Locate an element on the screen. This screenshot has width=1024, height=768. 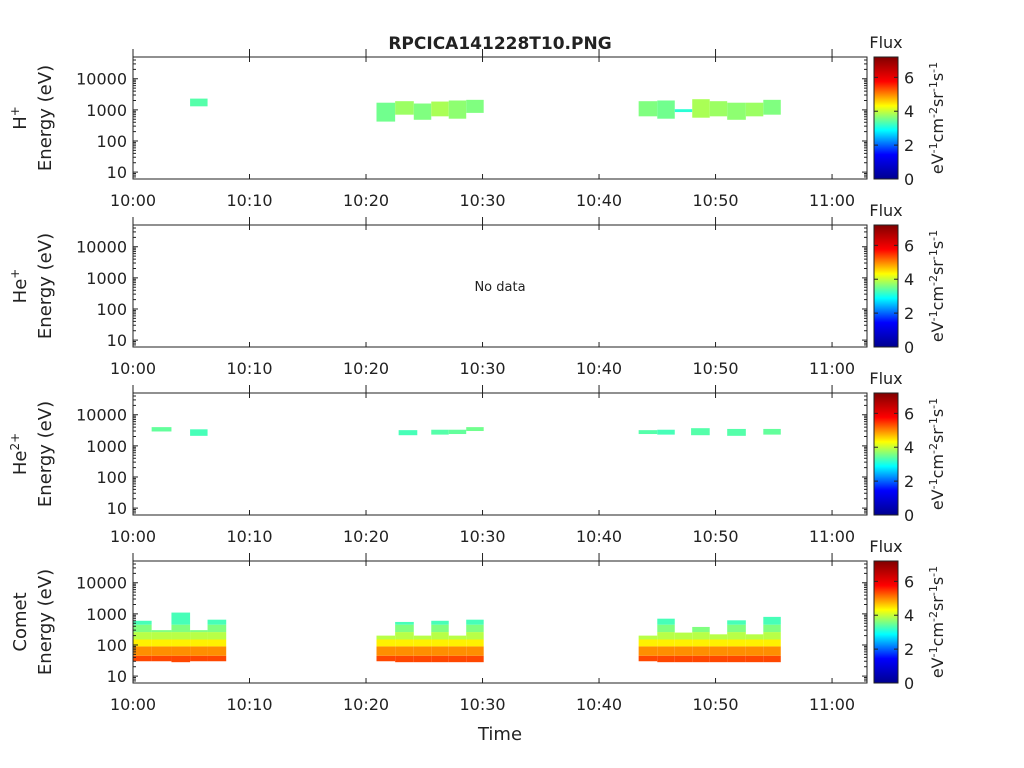
figure-title: RPCICA141228T10.PNG is located at coordinates (499, 44).